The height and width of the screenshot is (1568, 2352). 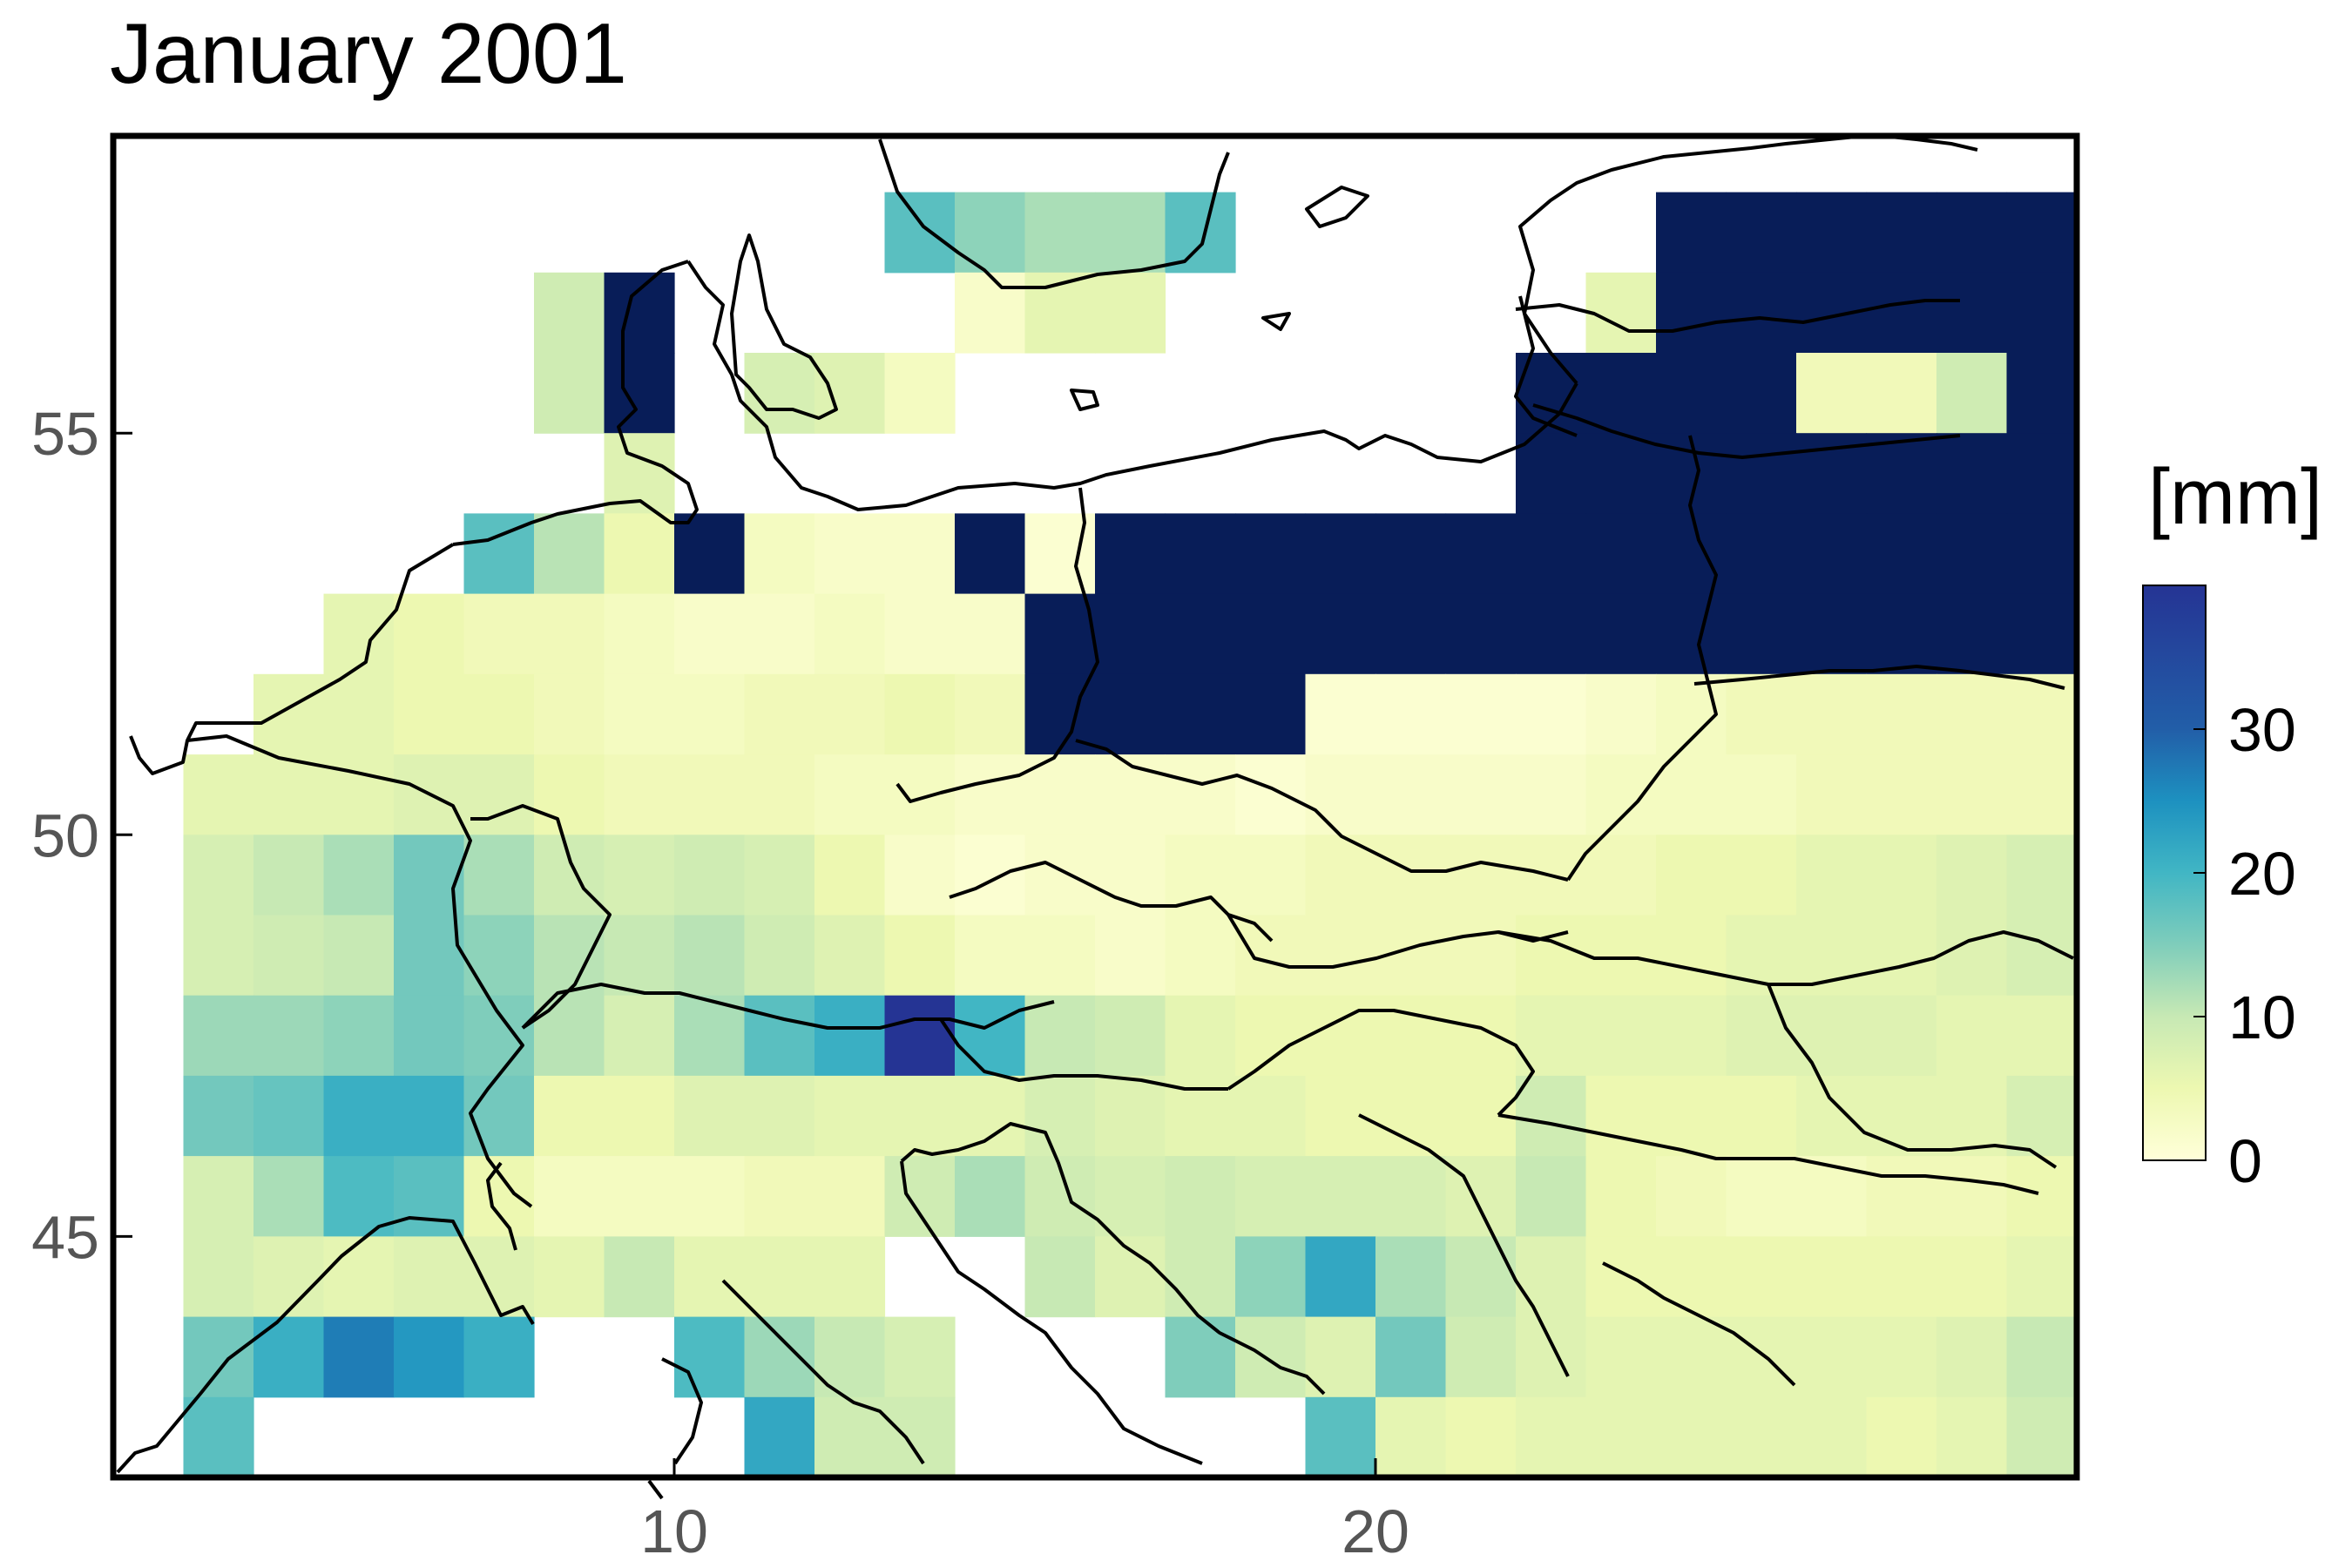 What do you see at coordinates (1738, 379) in the screenshot?
I see `border-baltics` at bounding box center [1738, 379].